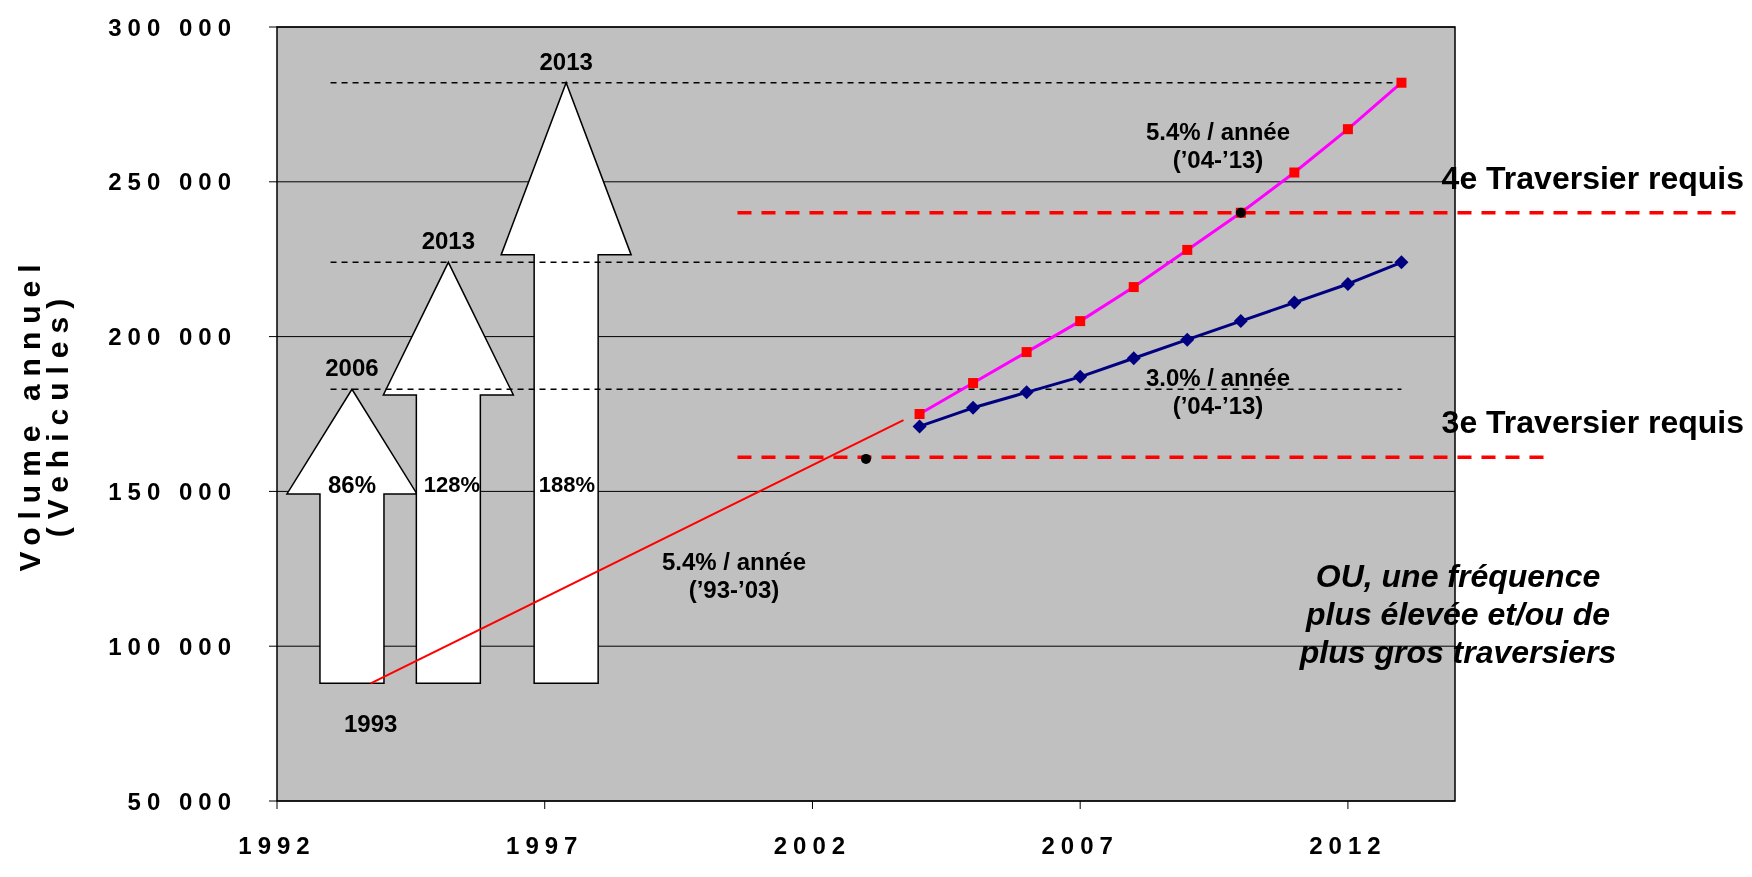  Describe the element at coordinates (172, 27) in the screenshot. I see `y-tick-label: 300 000` at that location.